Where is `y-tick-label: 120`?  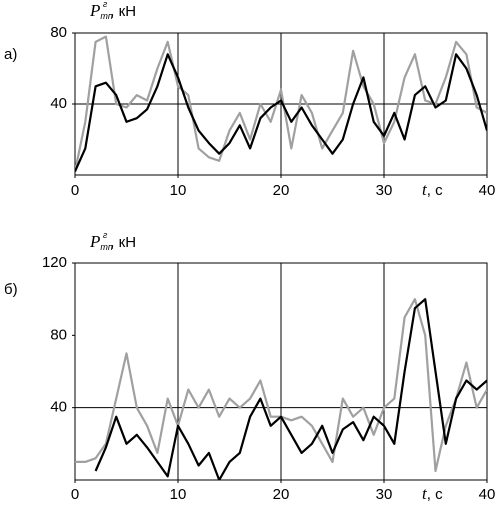 y-tick-label: 120 is located at coordinates (54, 262).